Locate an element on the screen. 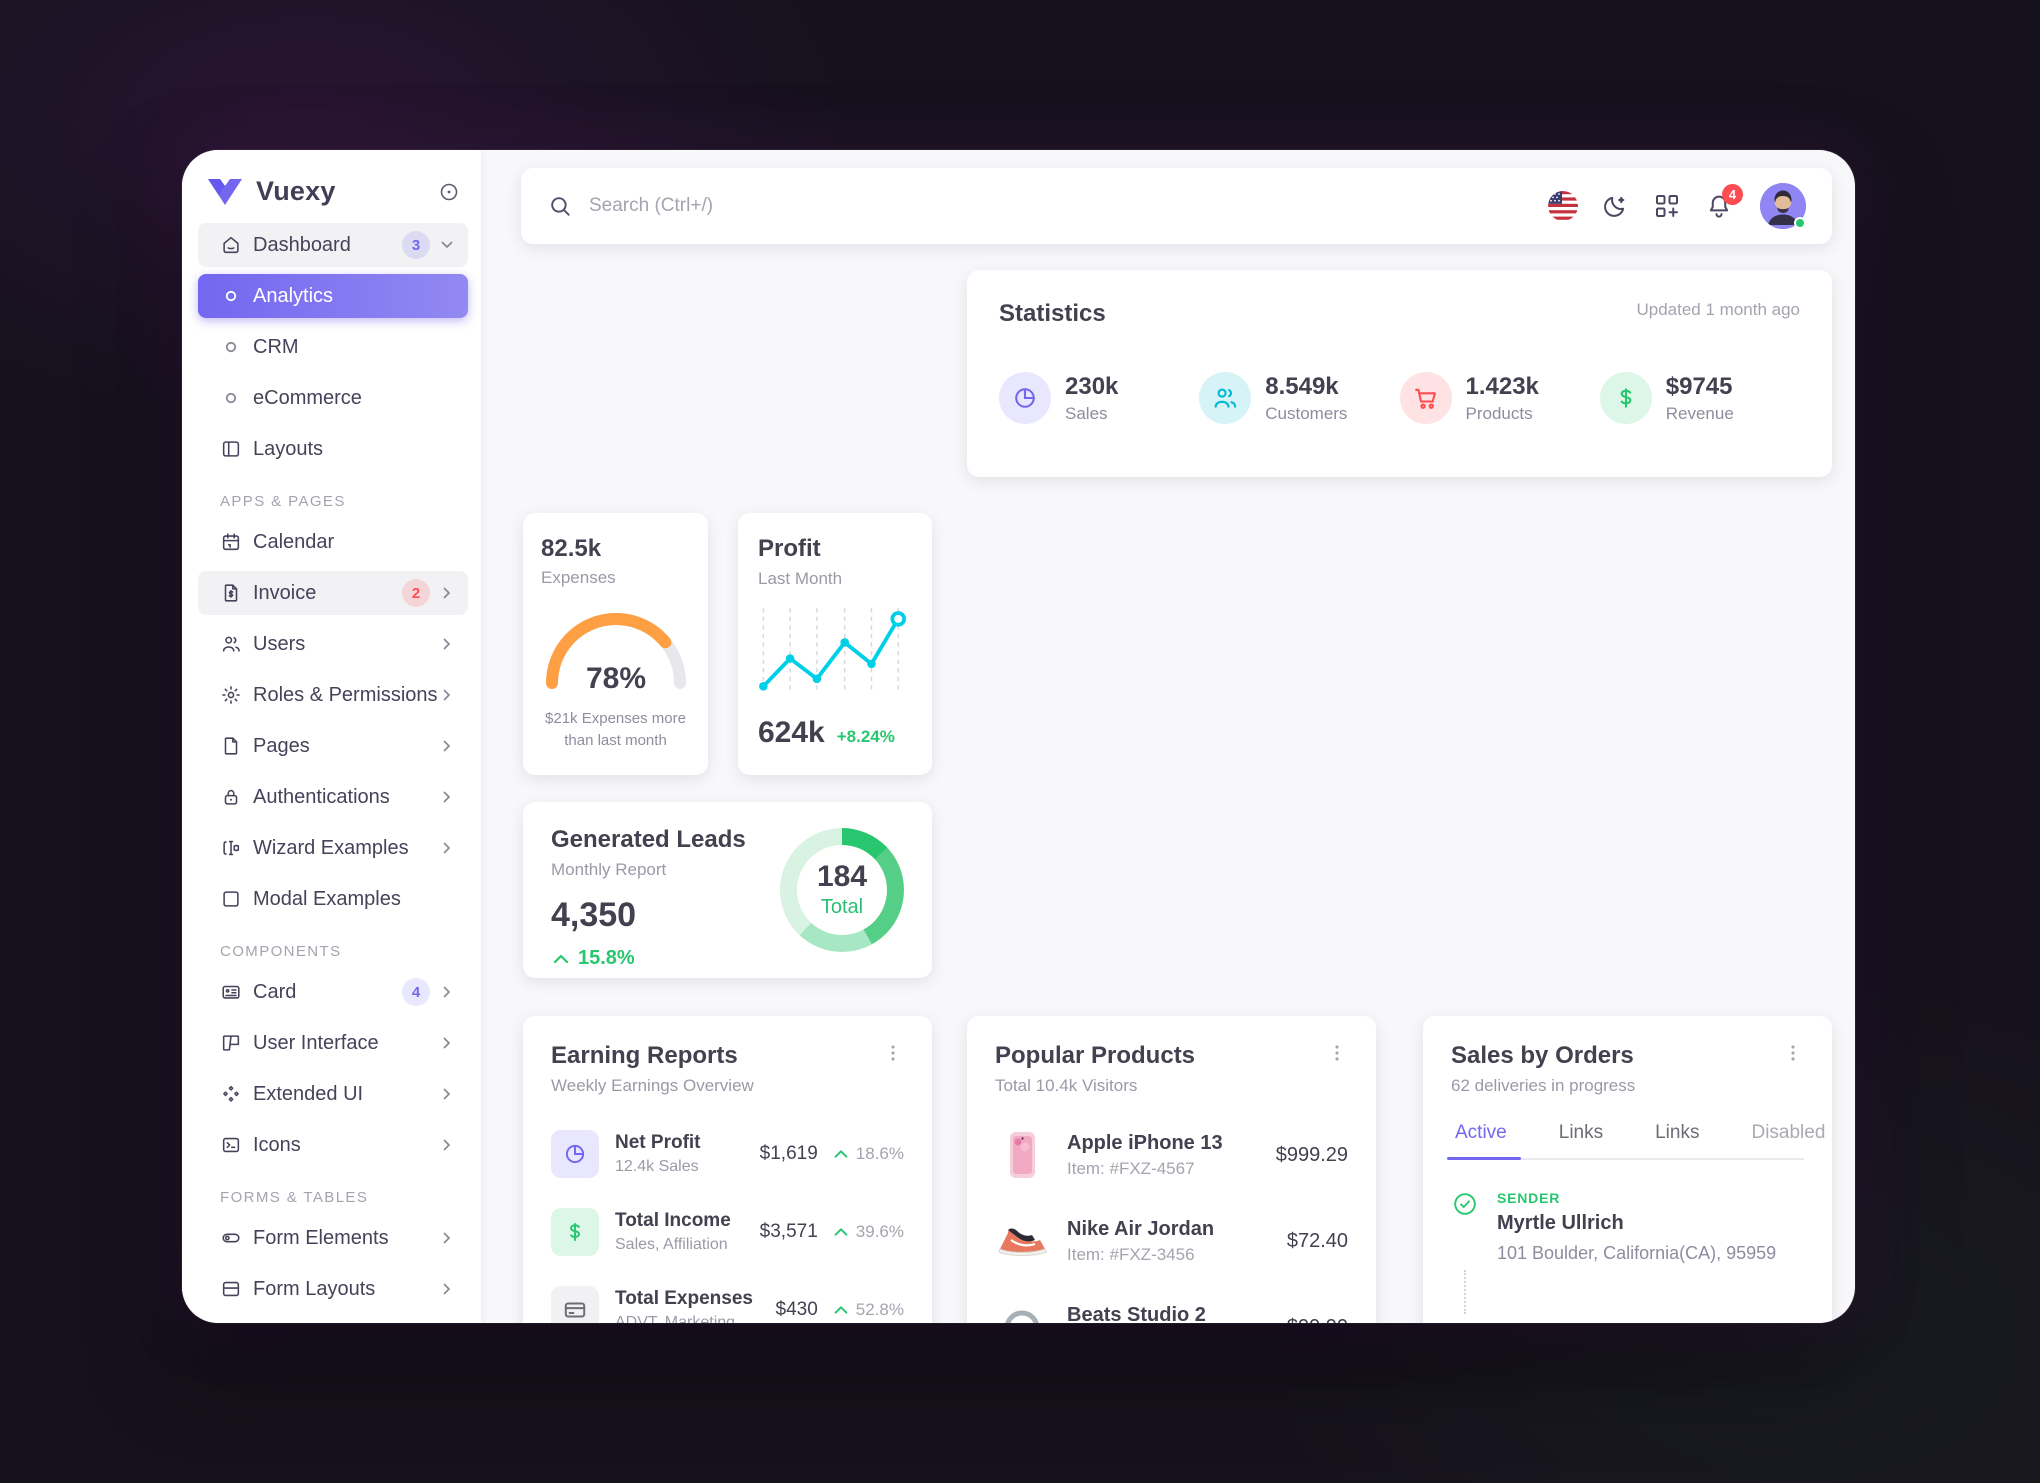 Image resolution: width=2040 pixels, height=1483 pixels. product-row-beats: Beats Studio 2 Item: #FXZ-9485 $99.90 is located at coordinates (1171, 1311).